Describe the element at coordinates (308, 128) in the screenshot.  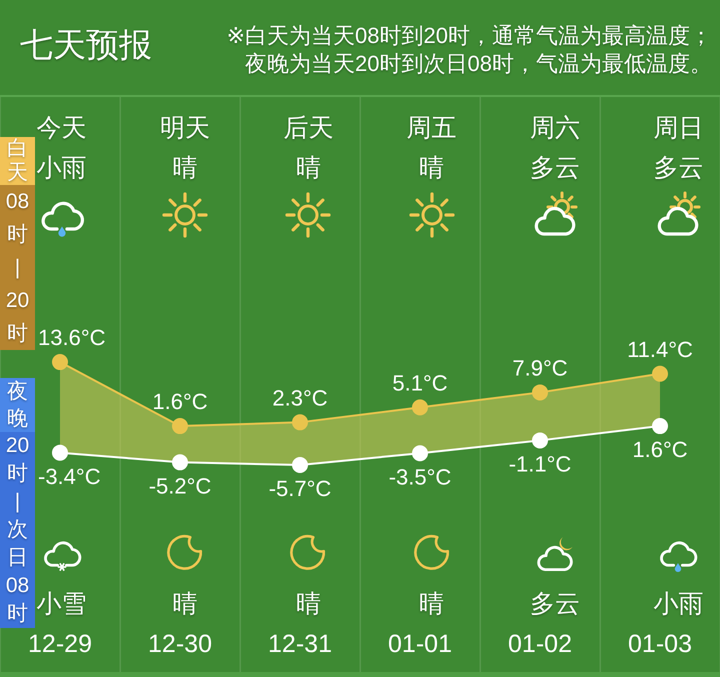
I see `text: 后天` at that location.